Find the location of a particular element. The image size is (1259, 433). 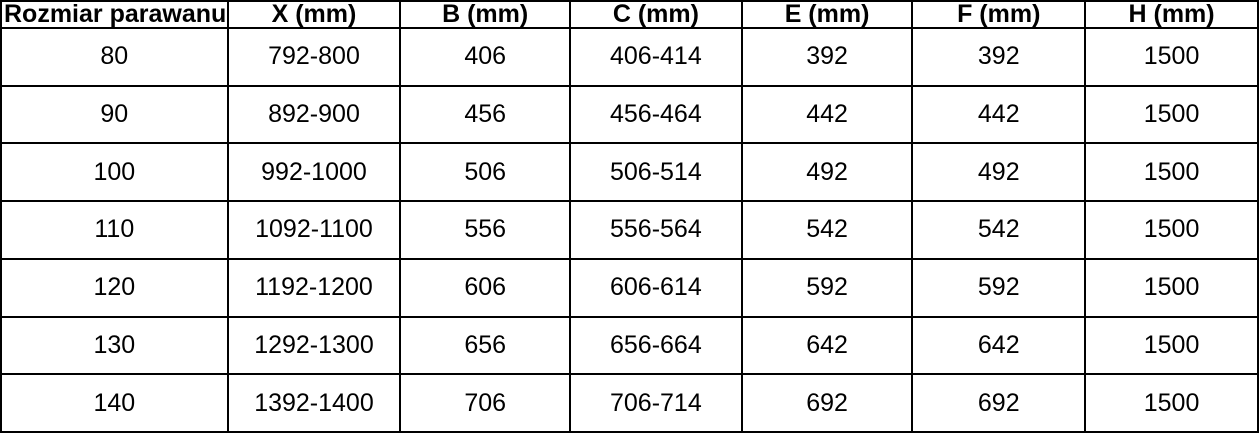

column-header-x-mm: X (mm) is located at coordinates (314, 14).